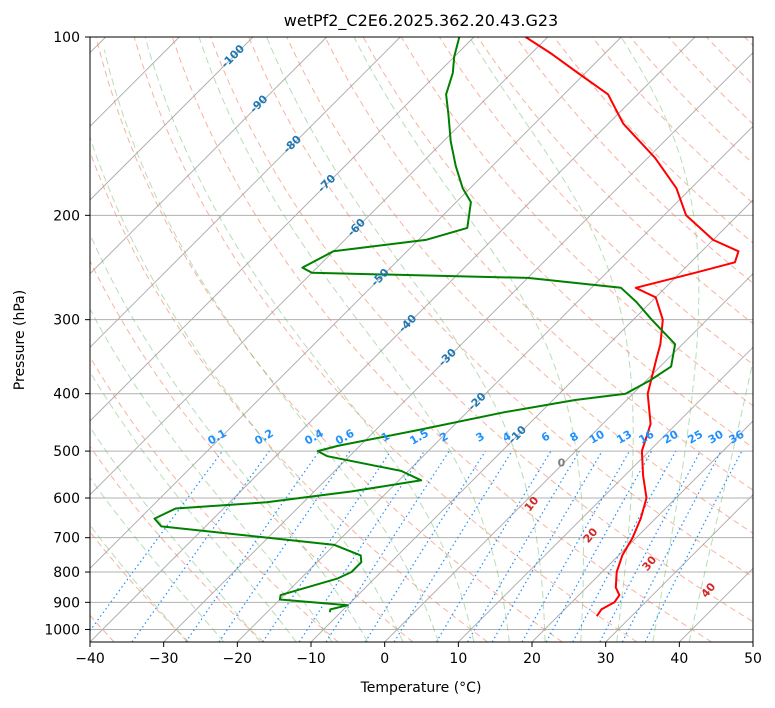 The height and width of the screenshot is (708, 775). What do you see at coordinates (421, 21) in the screenshot?
I see `chart-title: wetPf2_C2E6.2025.362.20.43.G23` at bounding box center [421, 21].